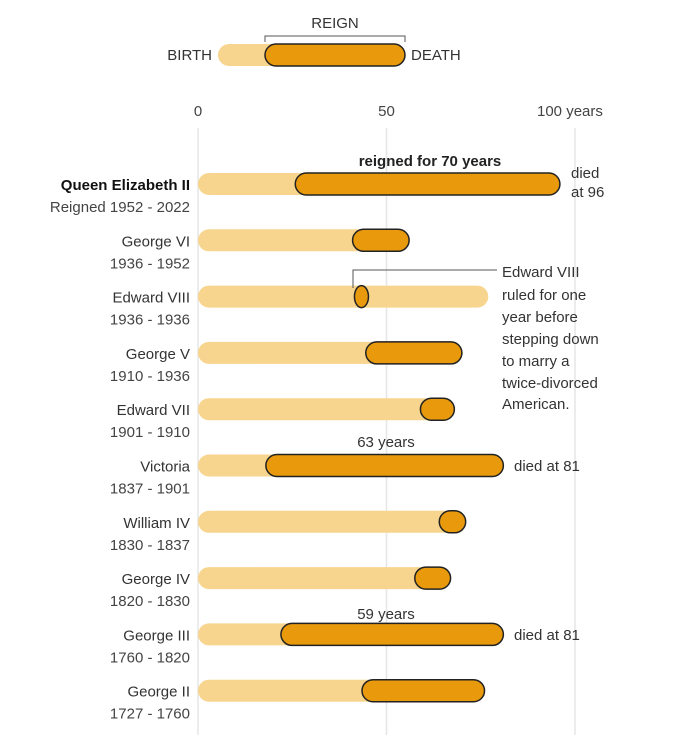 The width and height of the screenshot is (695, 743). What do you see at coordinates (430, 161) in the screenshot?
I see `elizabeth-reign-annotation: reigned for 70 years` at bounding box center [430, 161].